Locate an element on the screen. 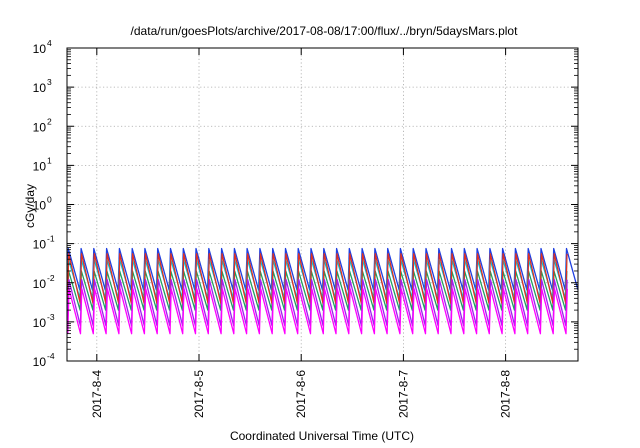 The image size is (640, 448). y-tick-exponent: -3 is located at coordinates (51, 317).